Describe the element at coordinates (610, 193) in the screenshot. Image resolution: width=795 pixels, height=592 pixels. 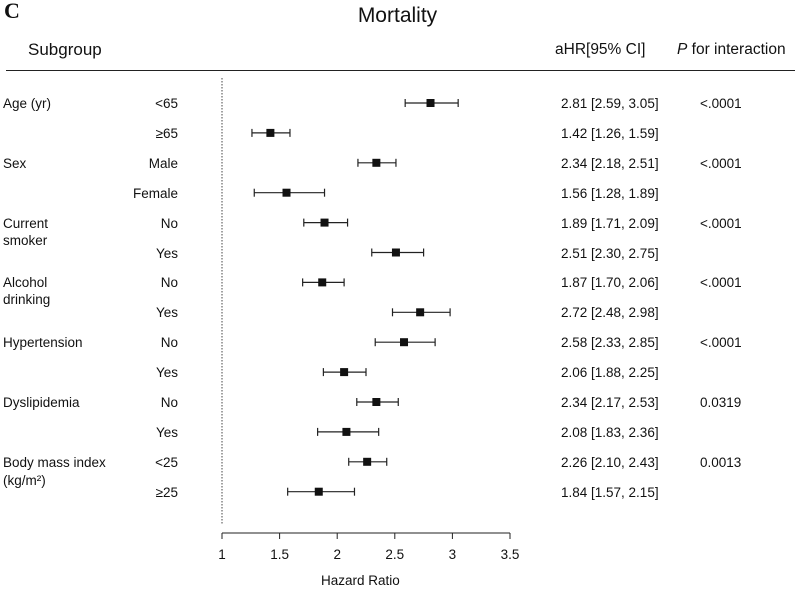
I see `ci-text: 1.56 [1.28, 1.89]` at that location.